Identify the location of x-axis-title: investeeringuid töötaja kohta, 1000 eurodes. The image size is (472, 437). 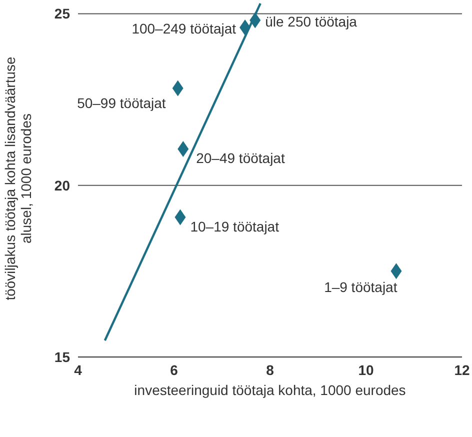
(270, 390).